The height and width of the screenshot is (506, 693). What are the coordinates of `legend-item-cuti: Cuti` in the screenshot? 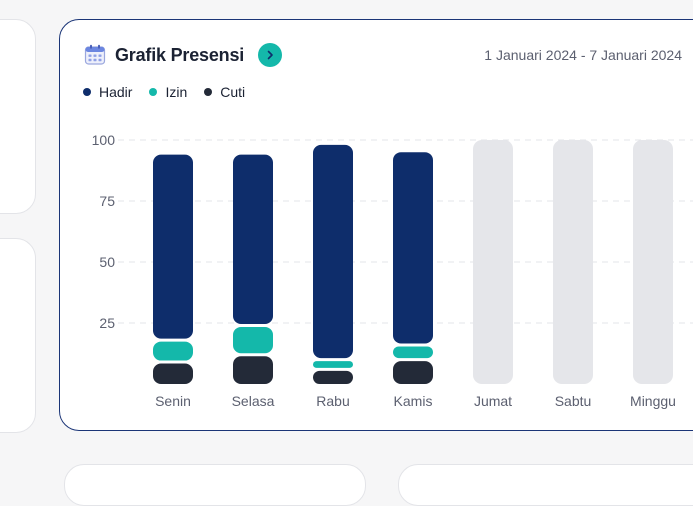 It's located at (224, 92).